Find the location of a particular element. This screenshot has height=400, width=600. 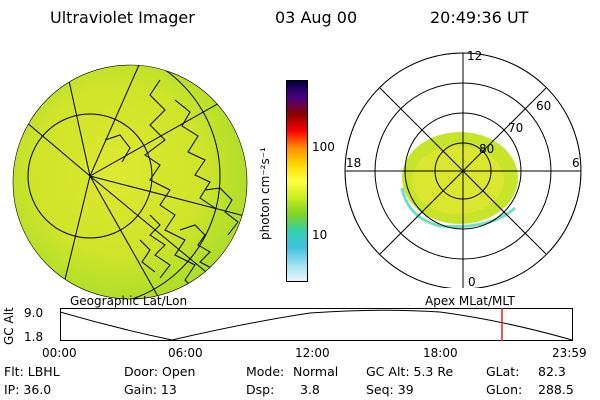

time-label: 20:49:36 UT is located at coordinates (479, 17).